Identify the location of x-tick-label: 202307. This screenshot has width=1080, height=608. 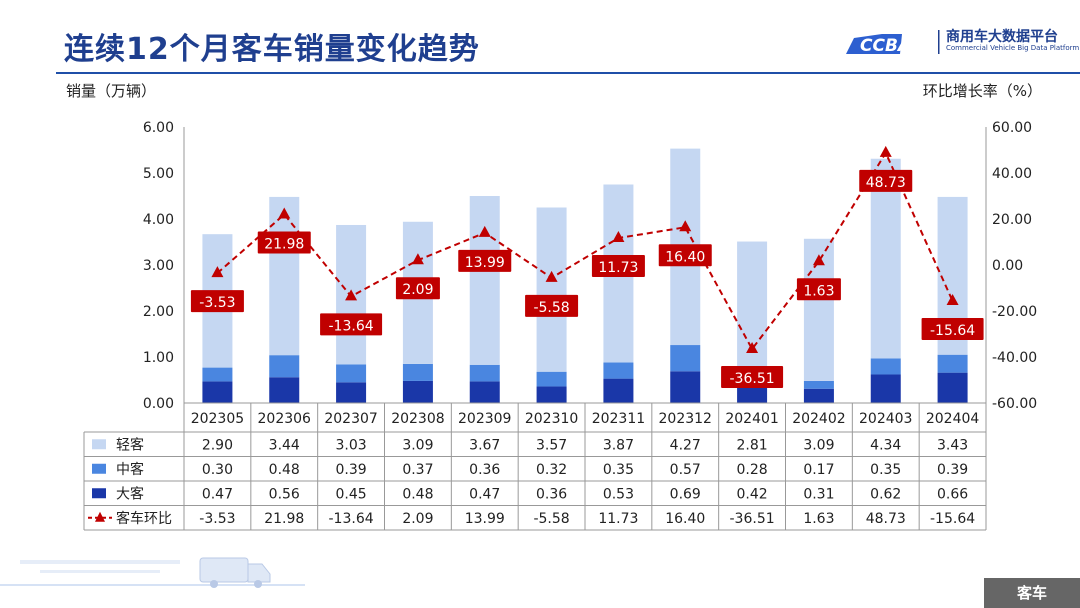
(350, 419).